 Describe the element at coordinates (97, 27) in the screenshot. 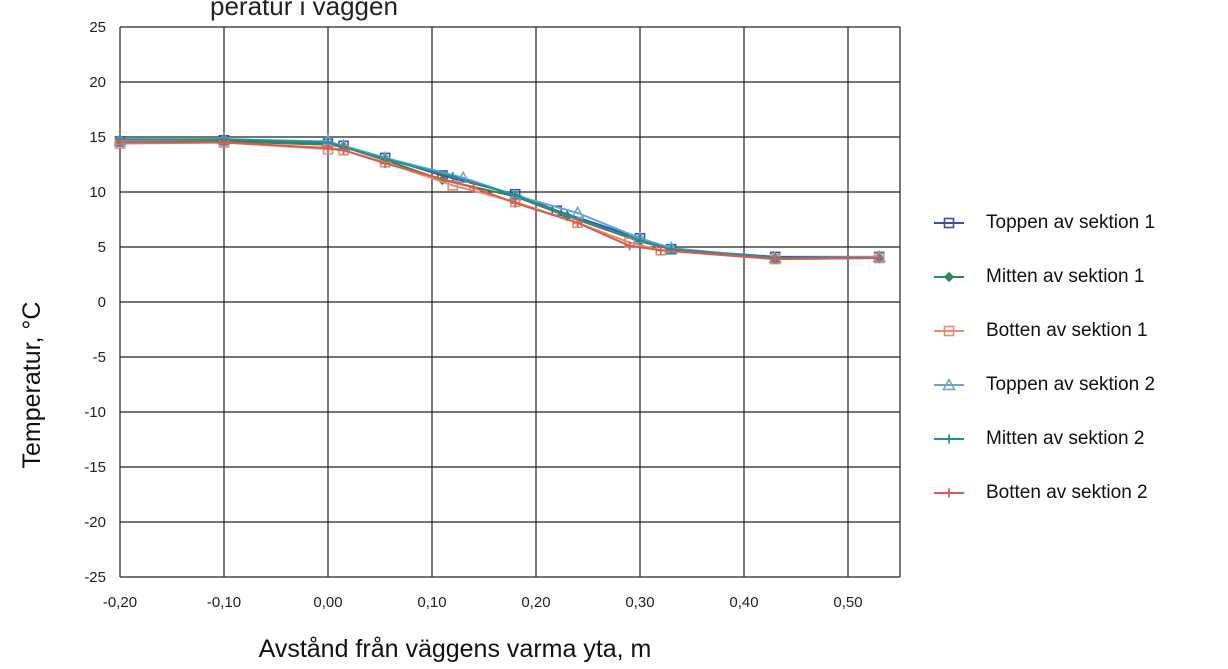

I see `y-tick-label: 25` at that location.